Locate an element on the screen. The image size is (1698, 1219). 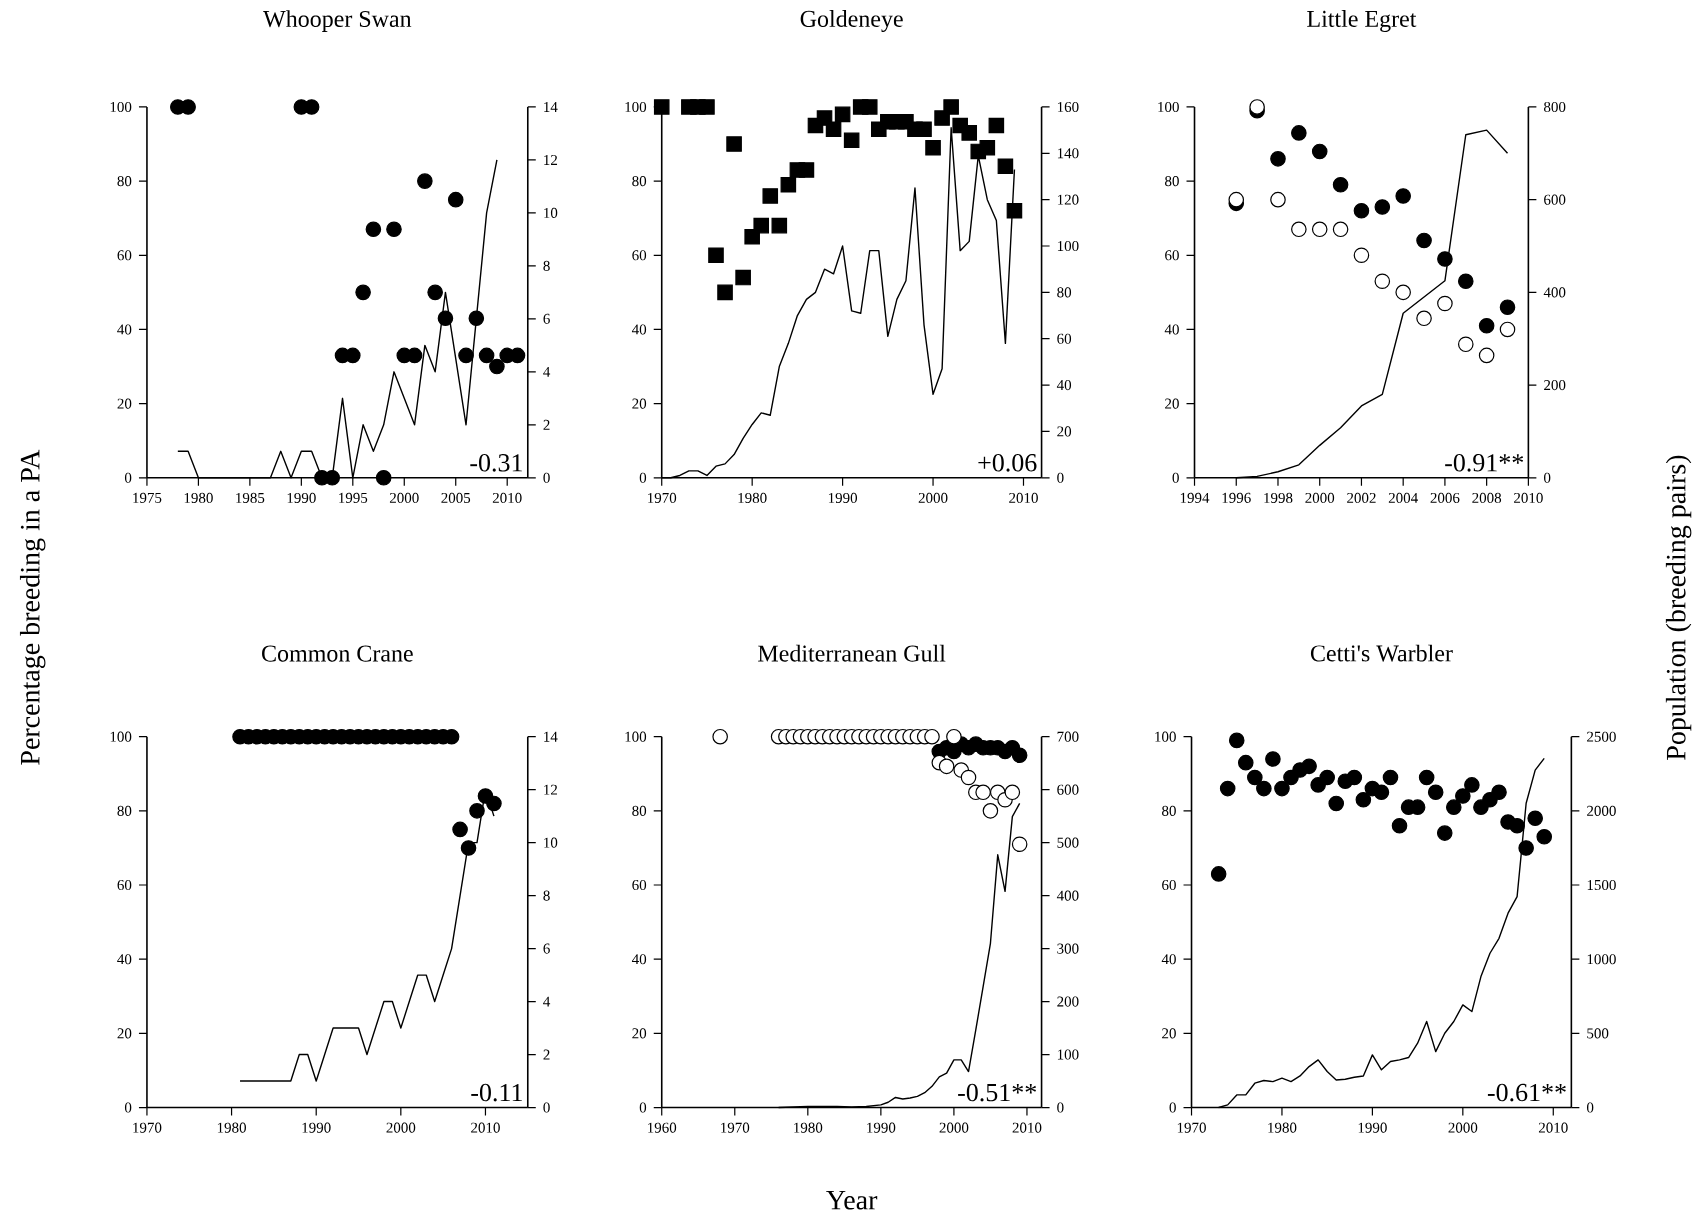
y2-tick-label: 1500 is located at coordinates (1601, 884).